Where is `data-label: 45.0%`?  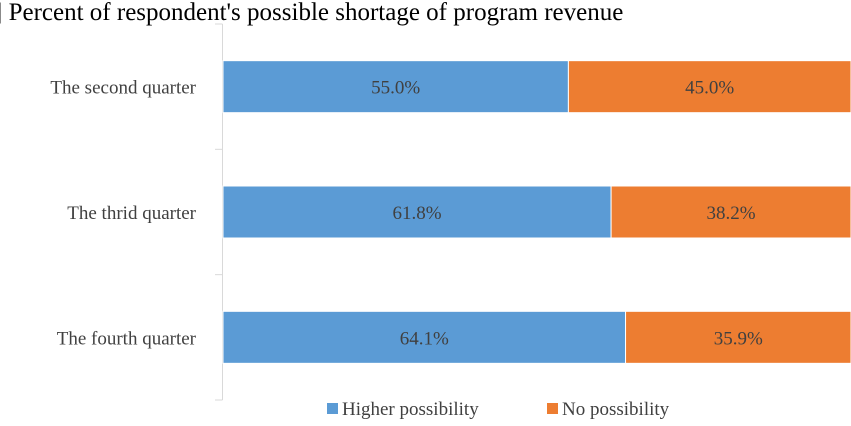
data-label: 45.0% is located at coordinates (709, 88).